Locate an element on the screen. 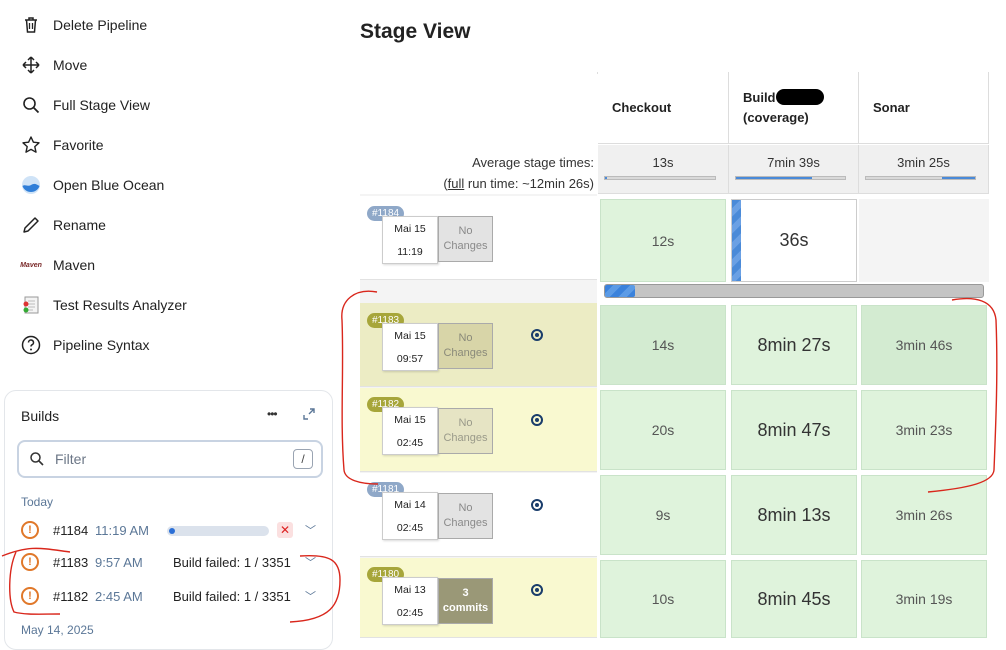  menu-item-full-stage-view: Full Stage View is located at coordinates (85, 105).